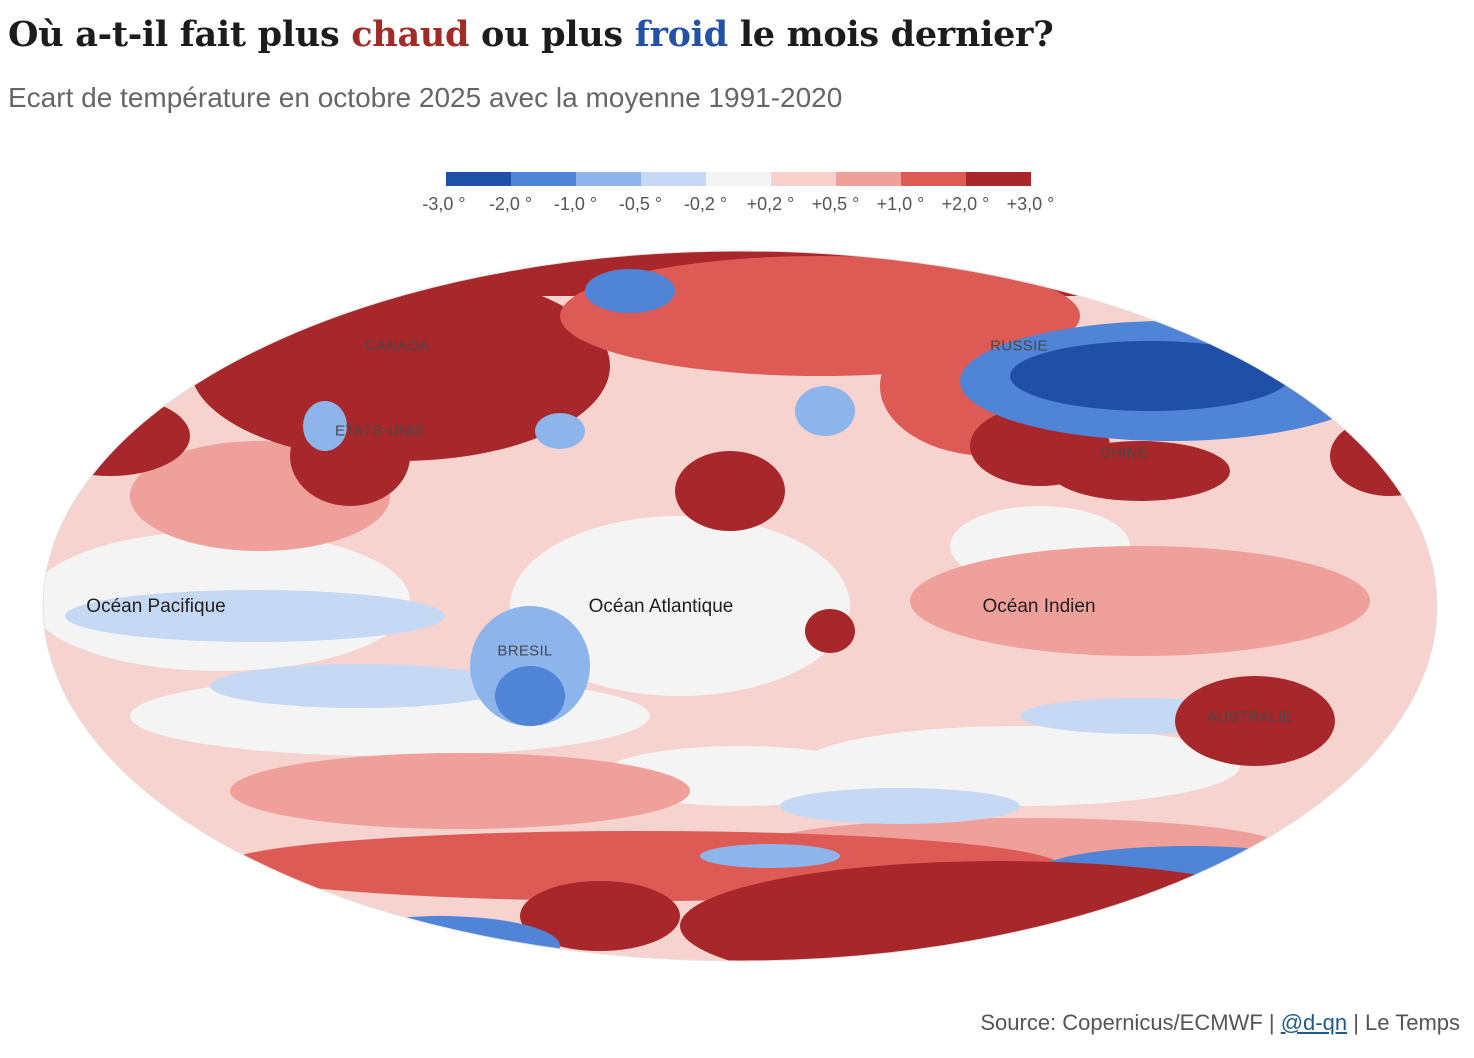 Image resolution: width=1474 pixels, height=1058 pixels. What do you see at coordinates (770, 204) in the screenshot?
I see `legend-label: +0,2 °` at bounding box center [770, 204].